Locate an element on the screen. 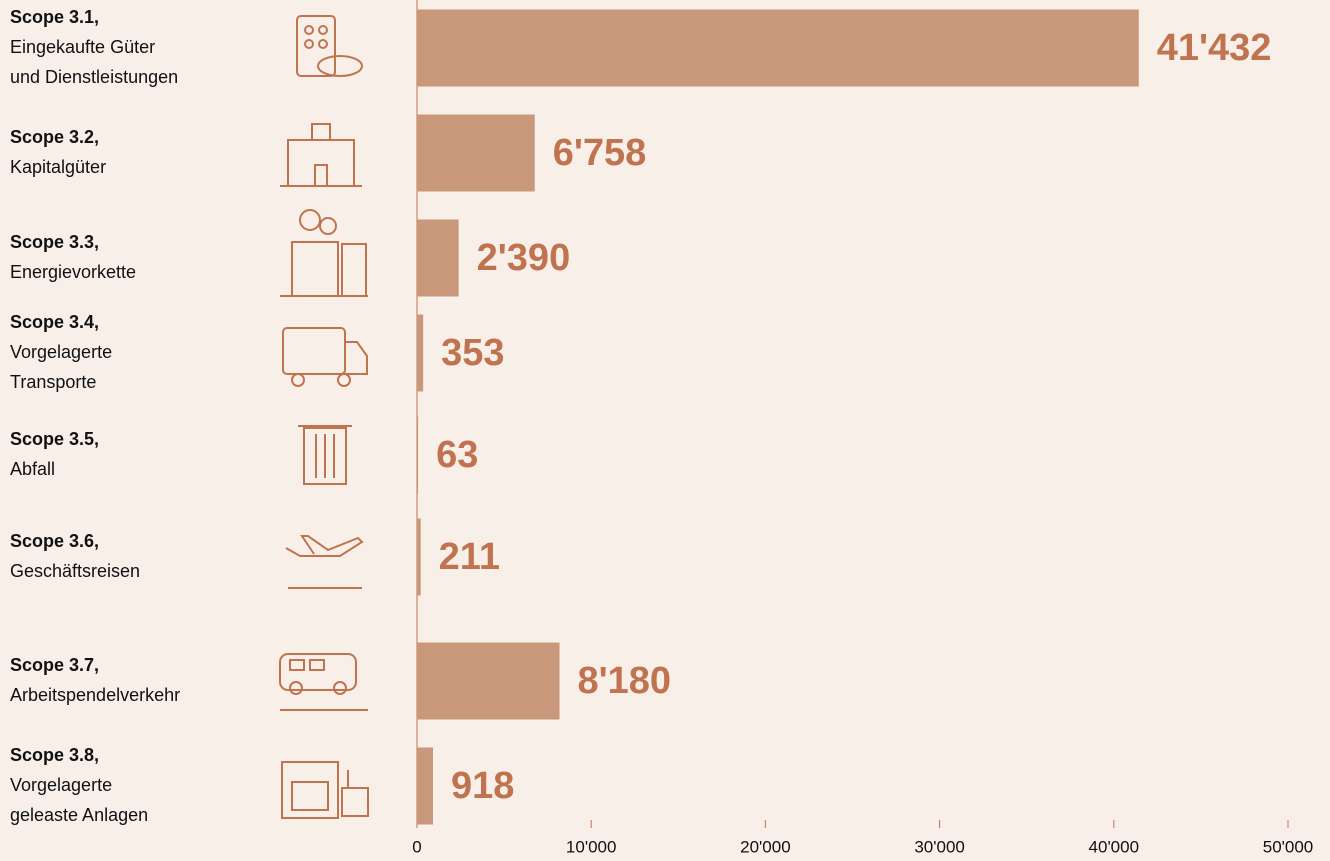  category-description: Energievorkette is located at coordinates (73, 272).